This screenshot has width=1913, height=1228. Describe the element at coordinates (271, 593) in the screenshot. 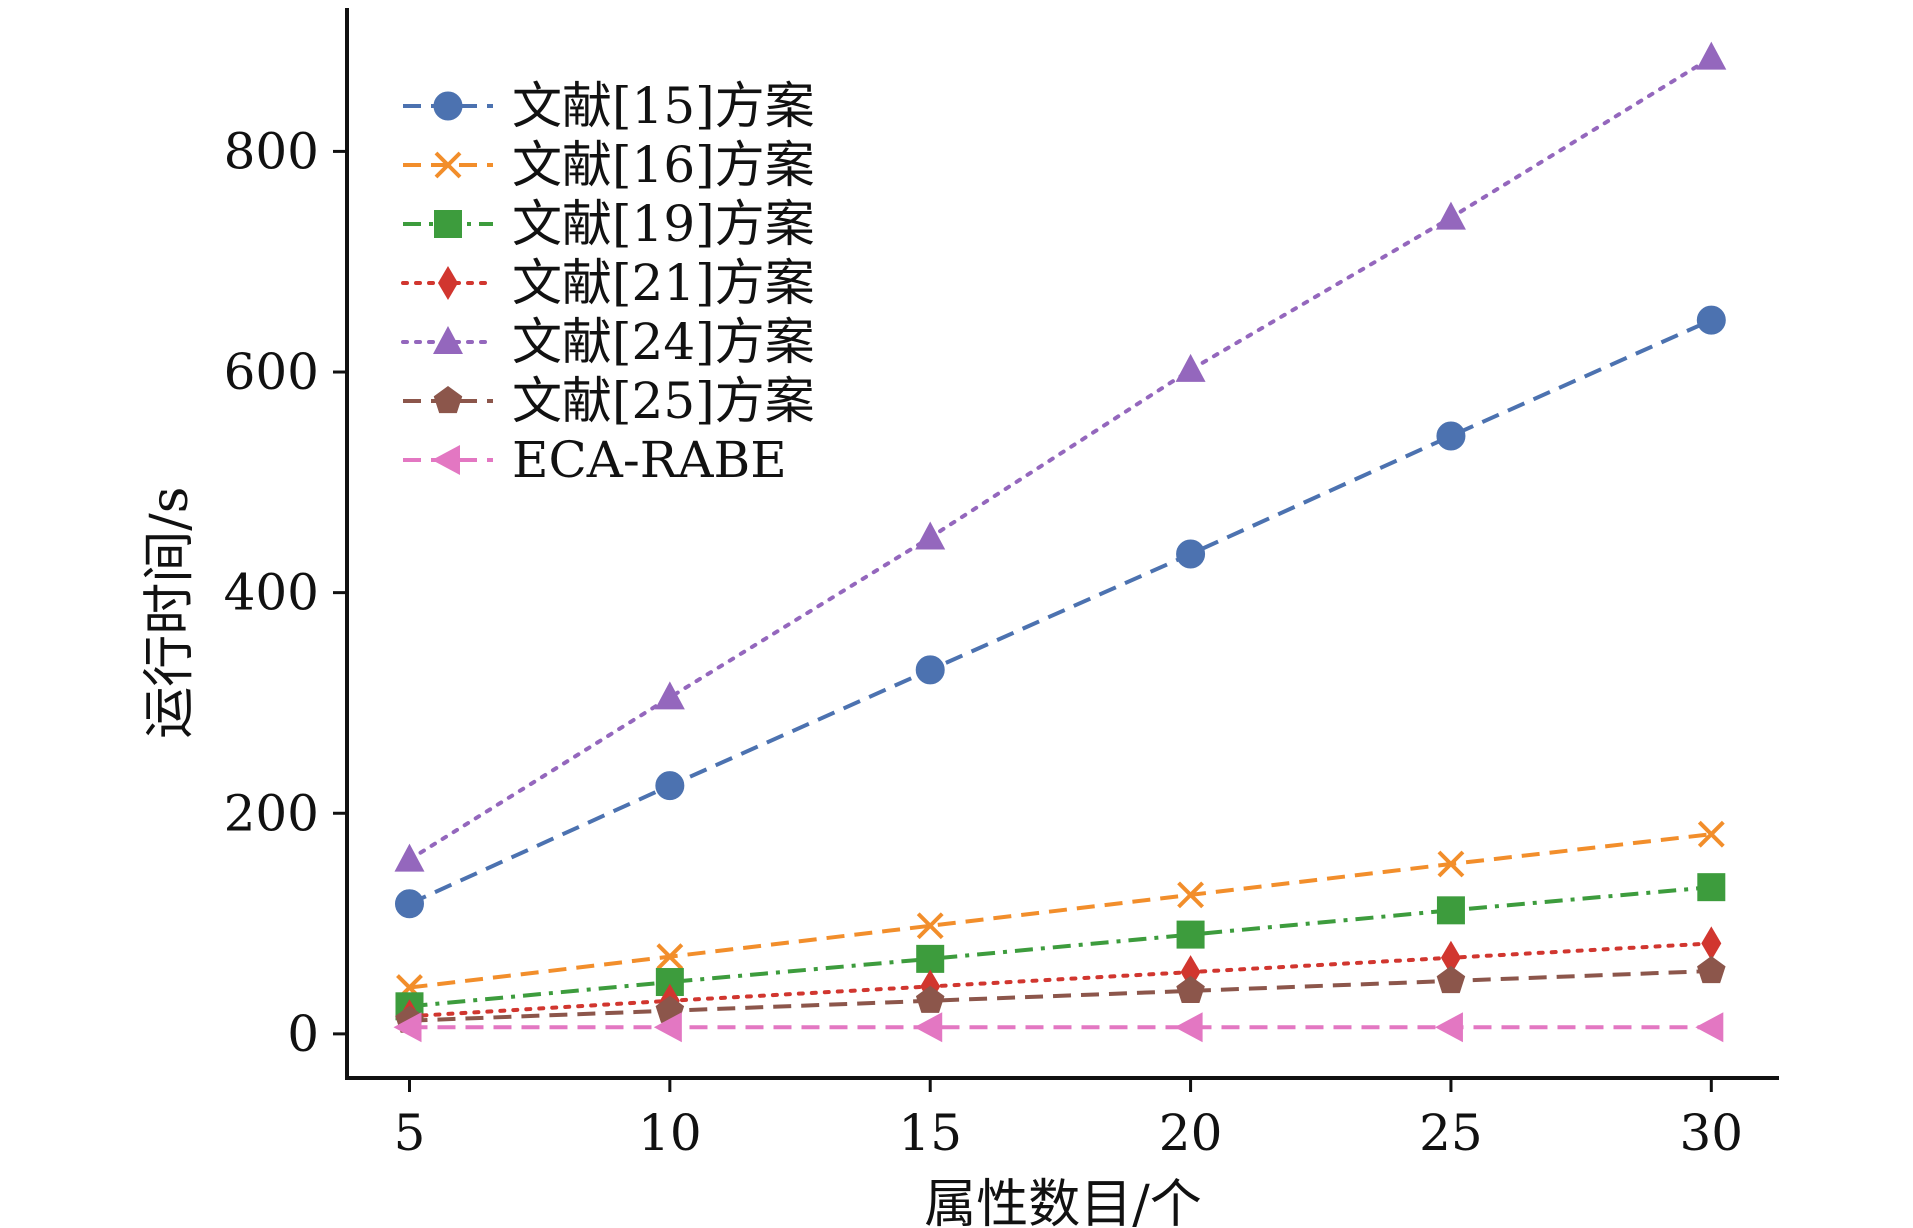

I see `y-tick-label: 400` at that location.